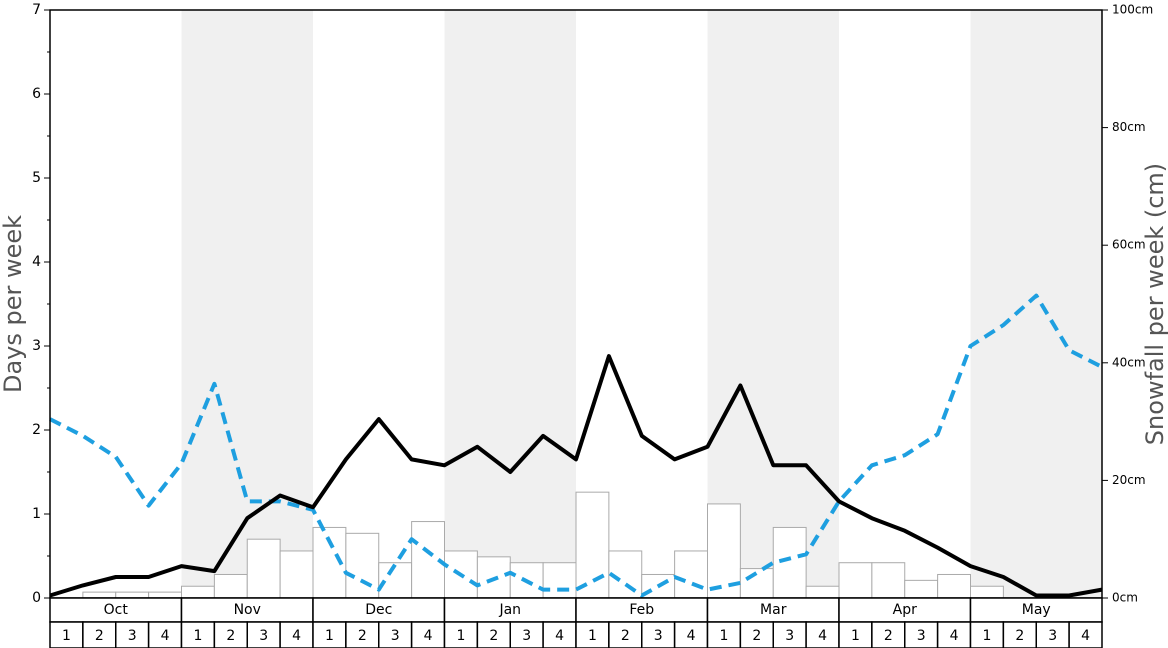 This screenshot has height=648, width=1168. What do you see at coordinates (378, 610) in the screenshot?
I see `month-label: Dec` at bounding box center [378, 610].